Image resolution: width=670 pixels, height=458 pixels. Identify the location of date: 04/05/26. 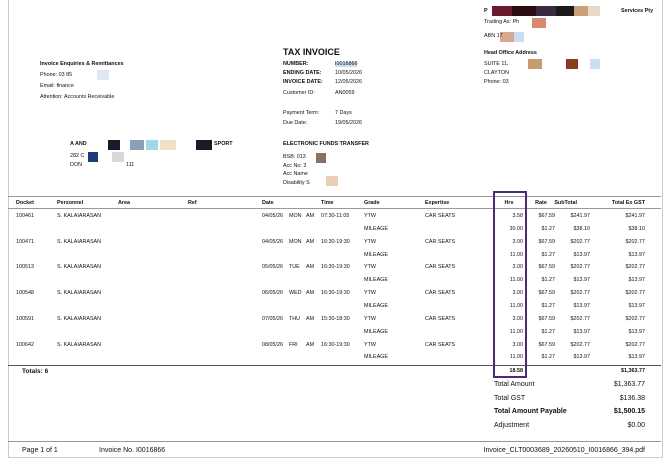
(272, 241).